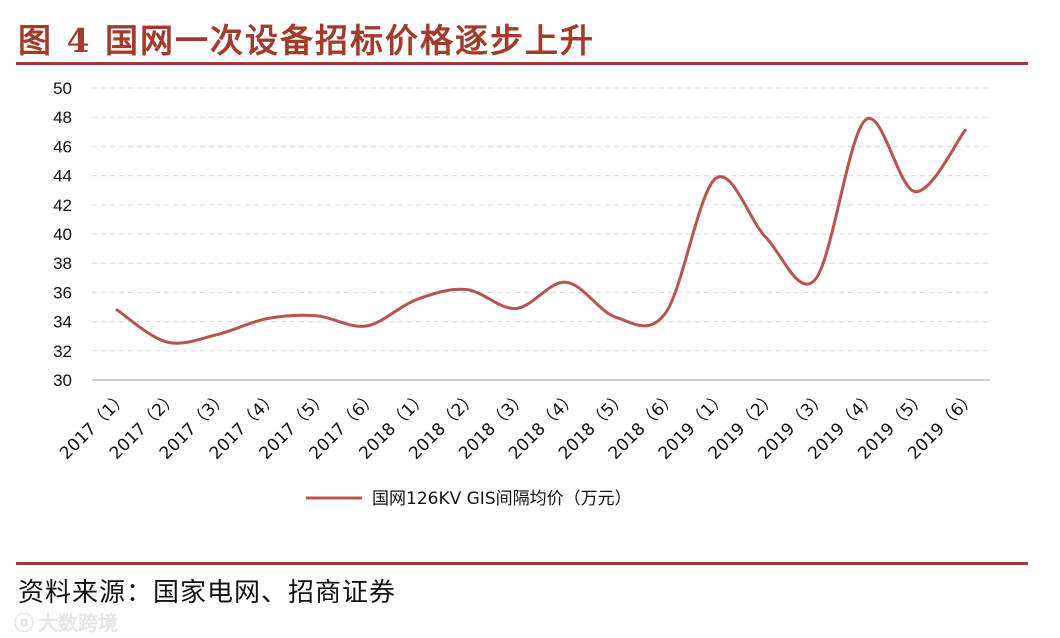  I want to click on y-tick-label: 50, so click(62, 88).